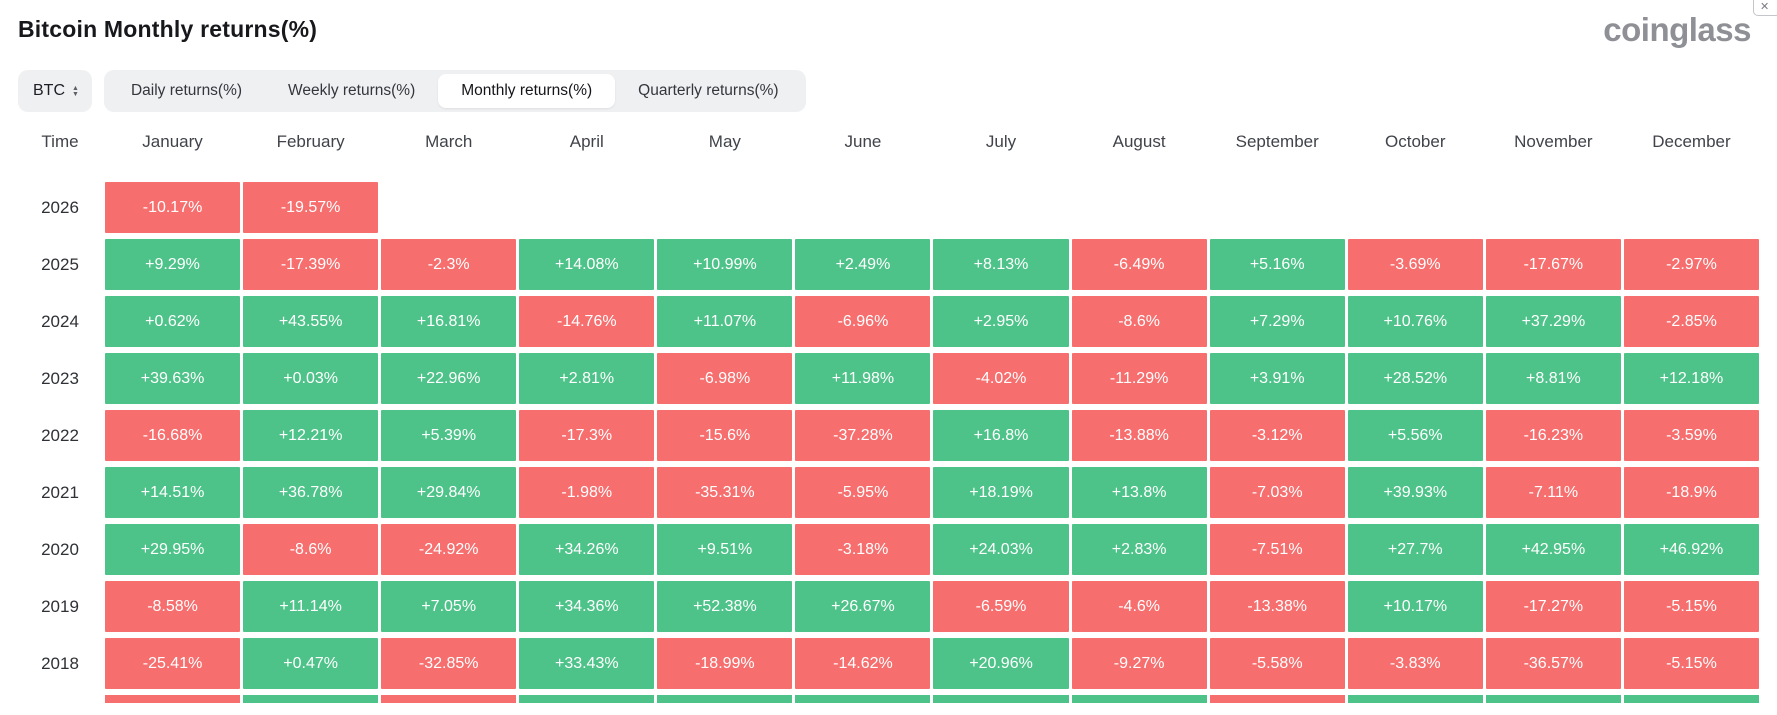 This screenshot has width=1777, height=715. Describe the element at coordinates (60, 264) in the screenshot. I see `year-label: 2025` at that location.